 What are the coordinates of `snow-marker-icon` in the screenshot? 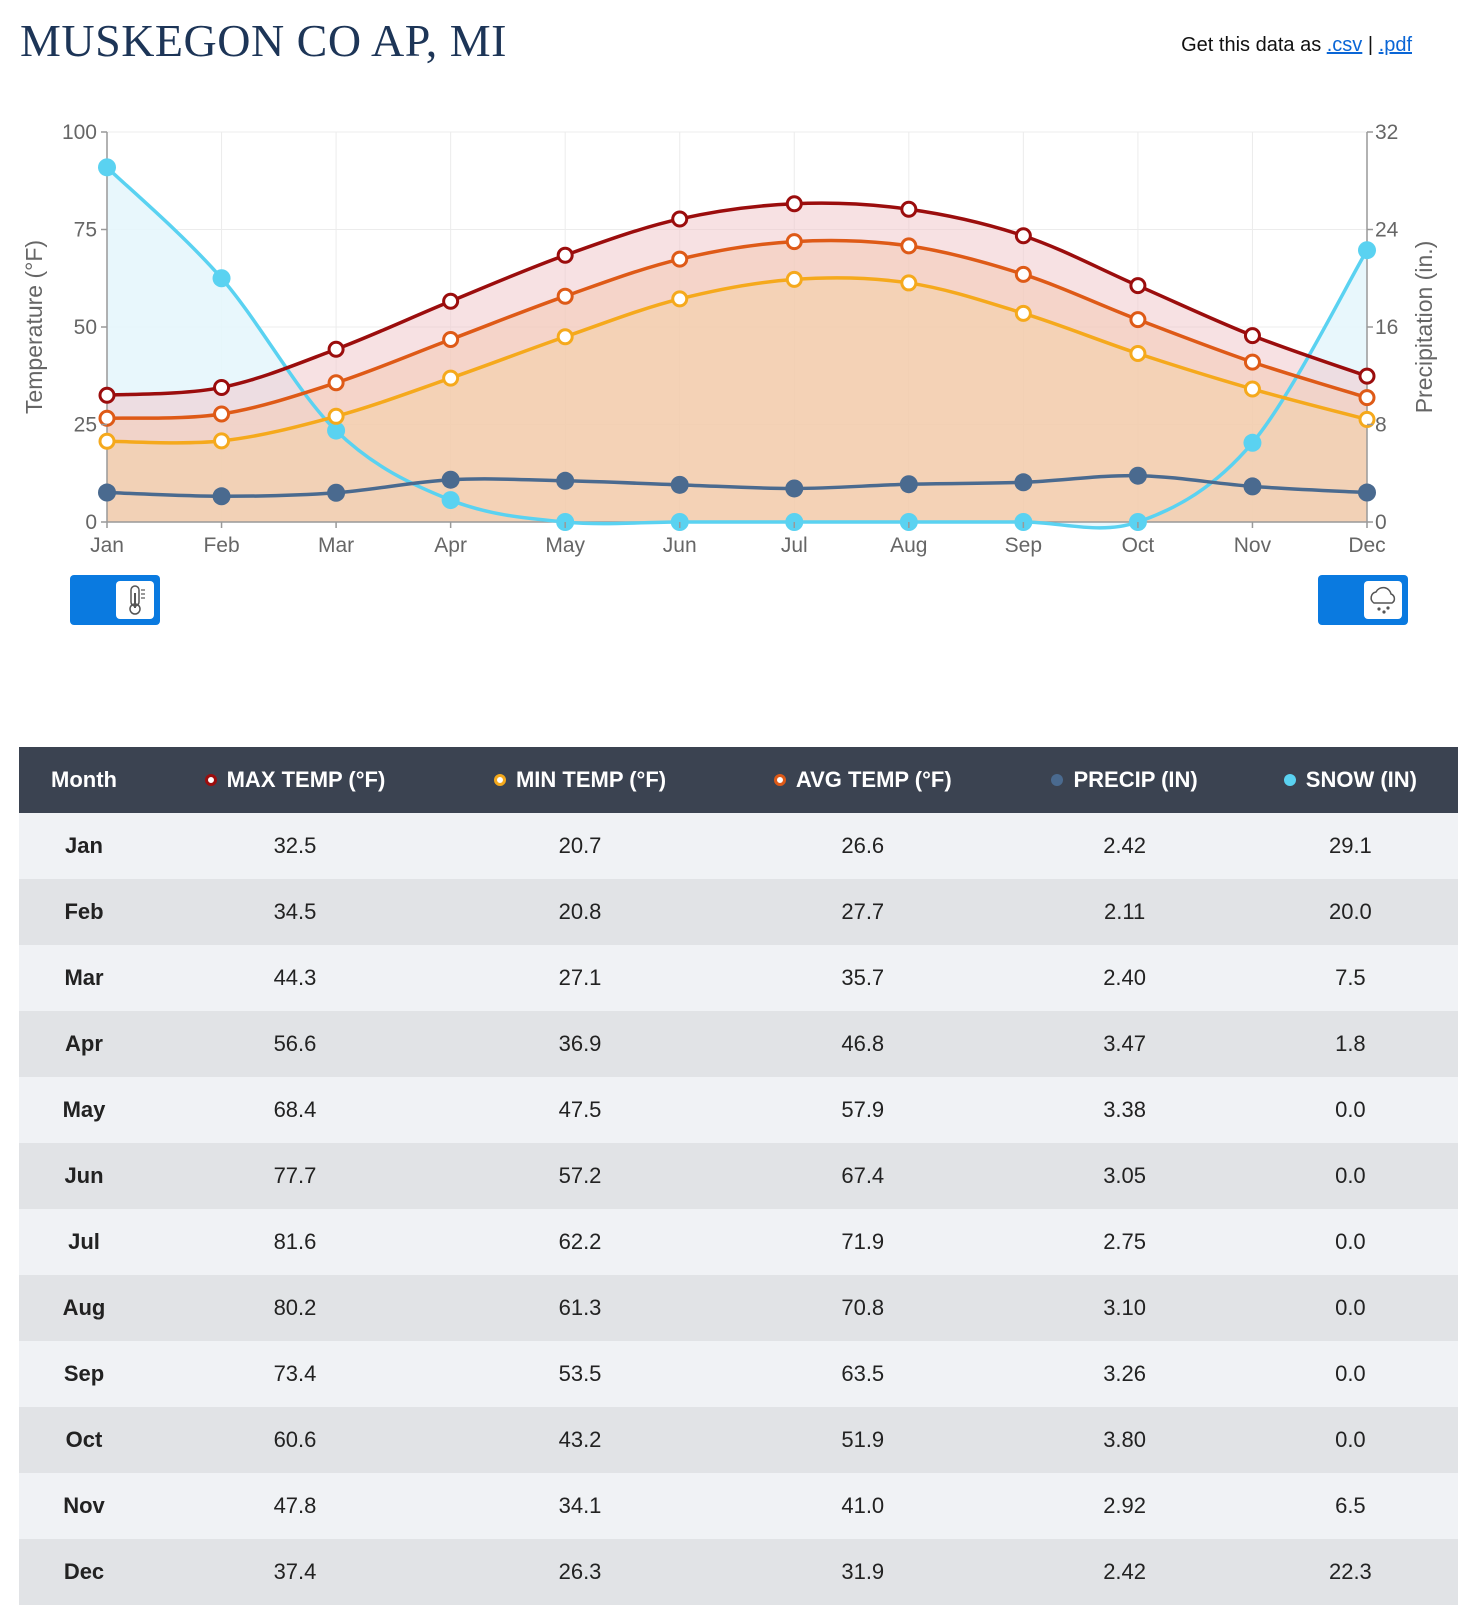 It's located at (1289, 780).